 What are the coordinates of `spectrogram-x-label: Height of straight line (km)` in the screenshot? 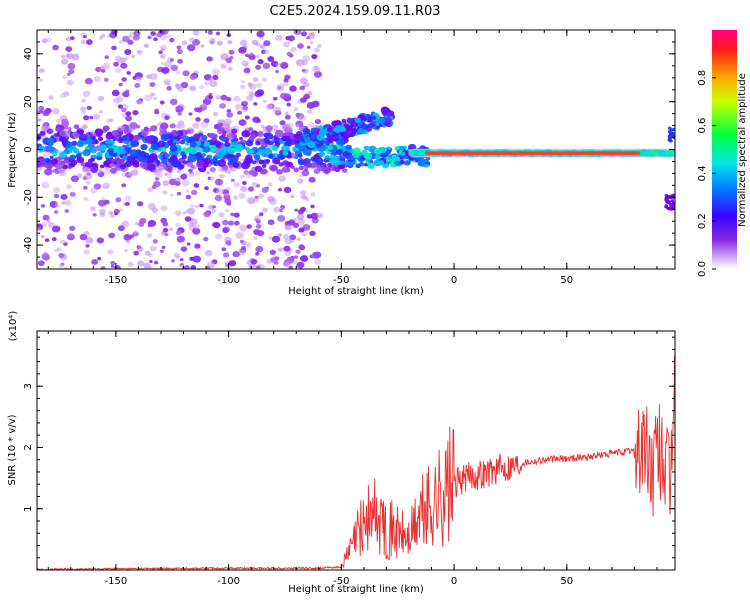 It's located at (356, 291).